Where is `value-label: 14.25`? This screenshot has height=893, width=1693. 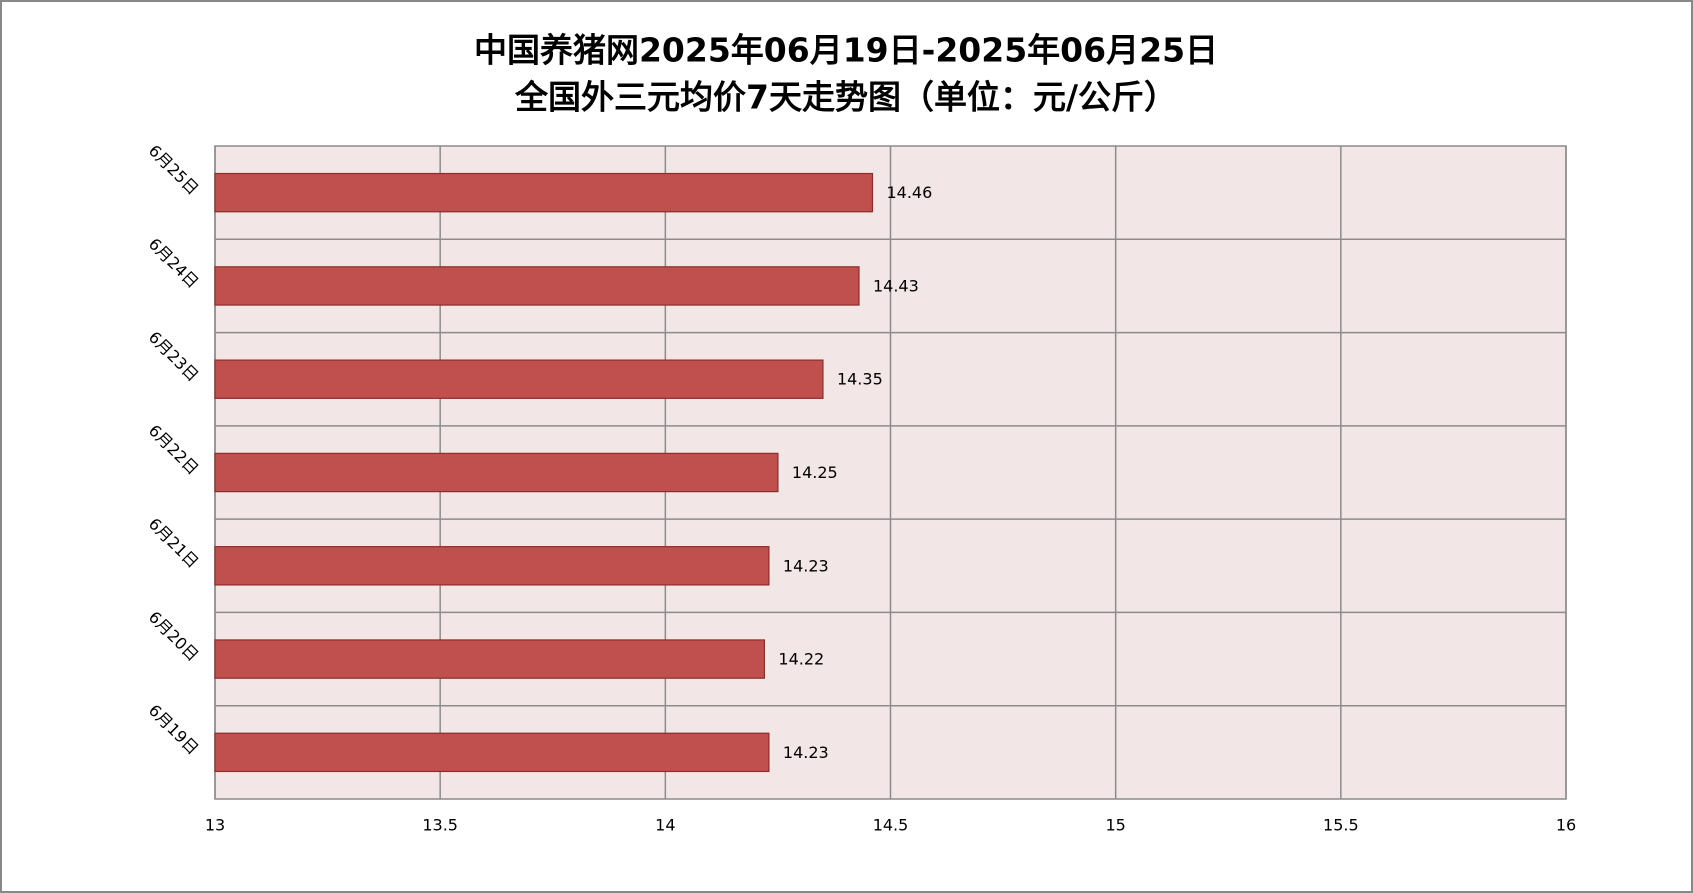 value-label: 14.25 is located at coordinates (815, 472).